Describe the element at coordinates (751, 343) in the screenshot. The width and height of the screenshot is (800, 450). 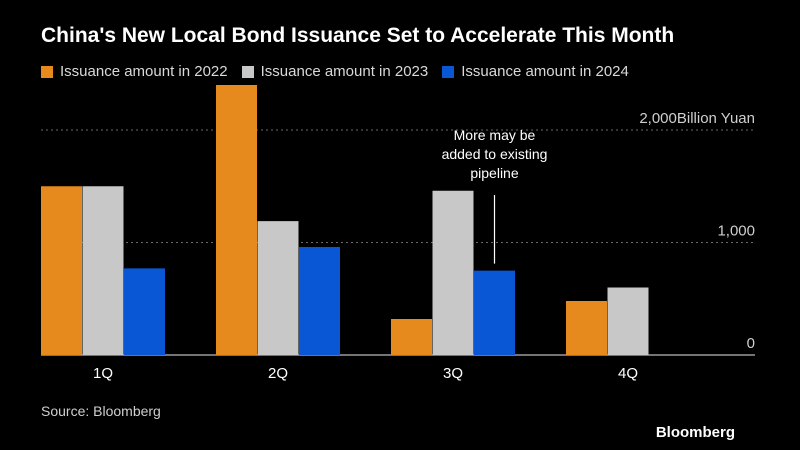
I see `y-tick-label-0: 0` at that location.